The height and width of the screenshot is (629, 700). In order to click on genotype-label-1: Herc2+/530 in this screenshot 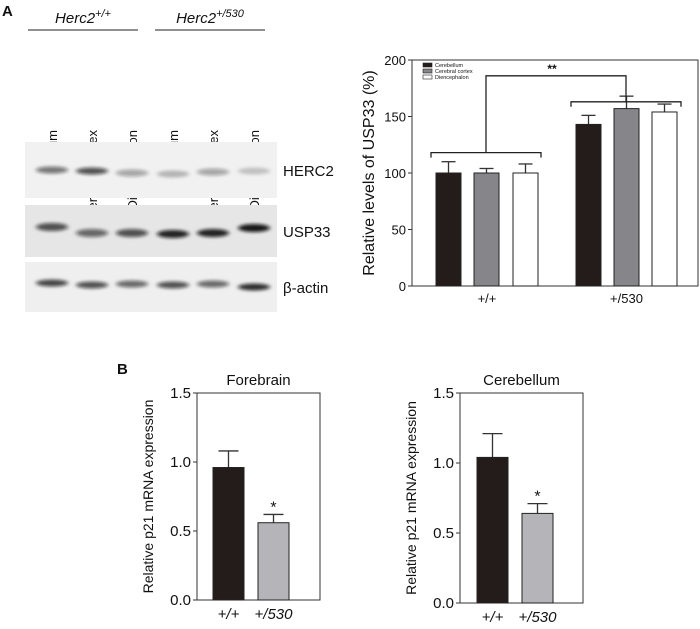, I will do `click(210, 17)`.